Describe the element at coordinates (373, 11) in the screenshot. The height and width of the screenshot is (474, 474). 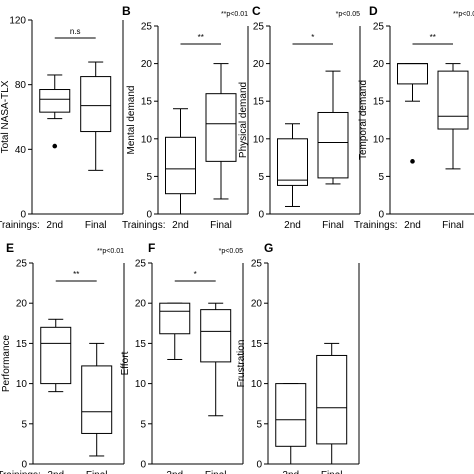
I see `panel-letter: D` at that location.